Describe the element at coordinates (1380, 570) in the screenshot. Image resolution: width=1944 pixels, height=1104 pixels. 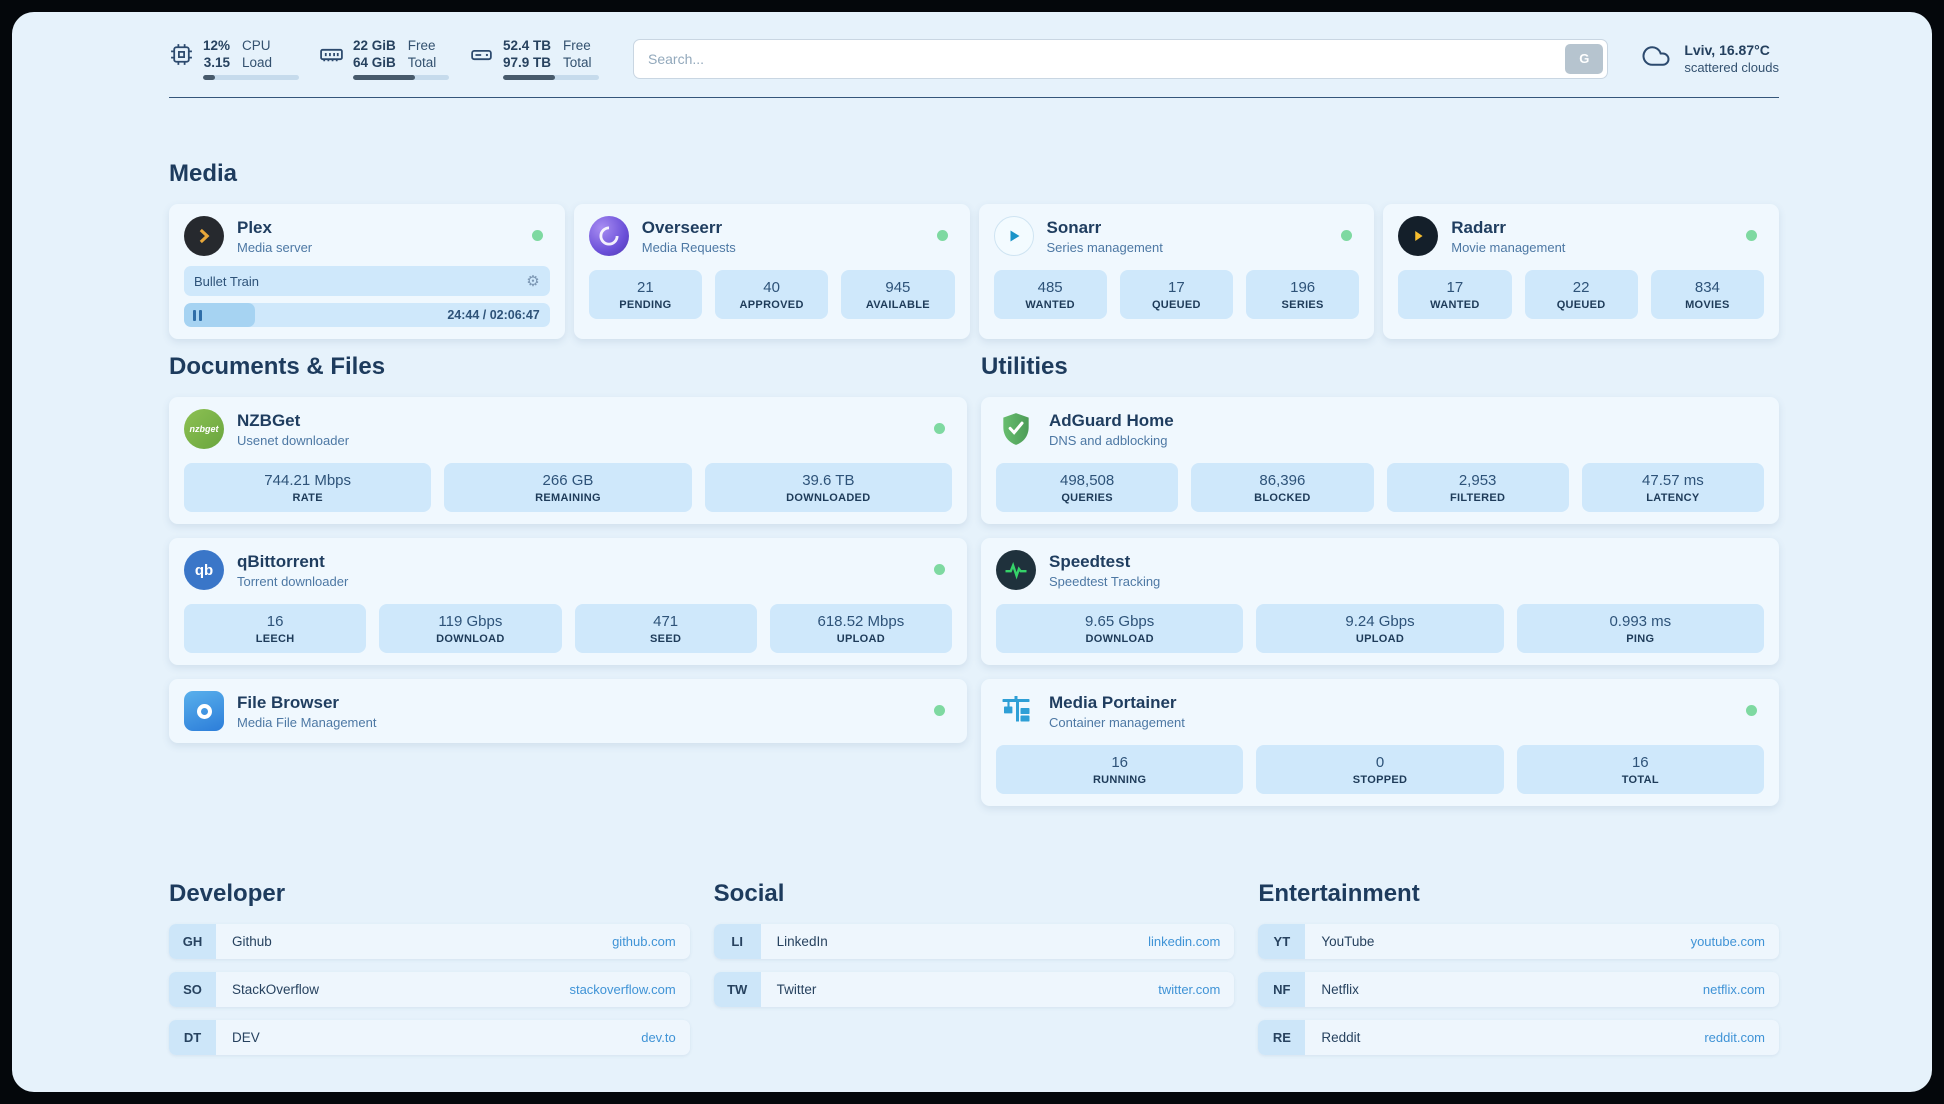
I see `service-link-speedtest: Speedtest Speedtest Tracking` at that location.